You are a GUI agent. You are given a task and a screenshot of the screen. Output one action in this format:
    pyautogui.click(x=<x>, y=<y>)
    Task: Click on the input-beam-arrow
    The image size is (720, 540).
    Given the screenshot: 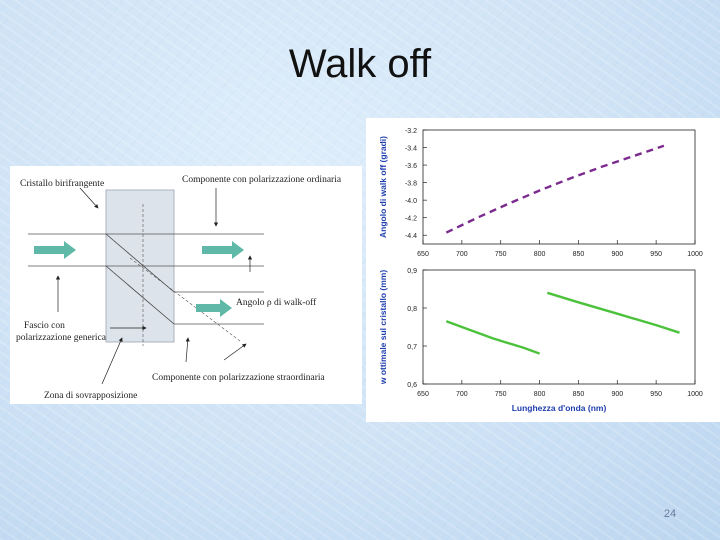 What is the action you would take?
    pyautogui.click(x=55, y=250)
    